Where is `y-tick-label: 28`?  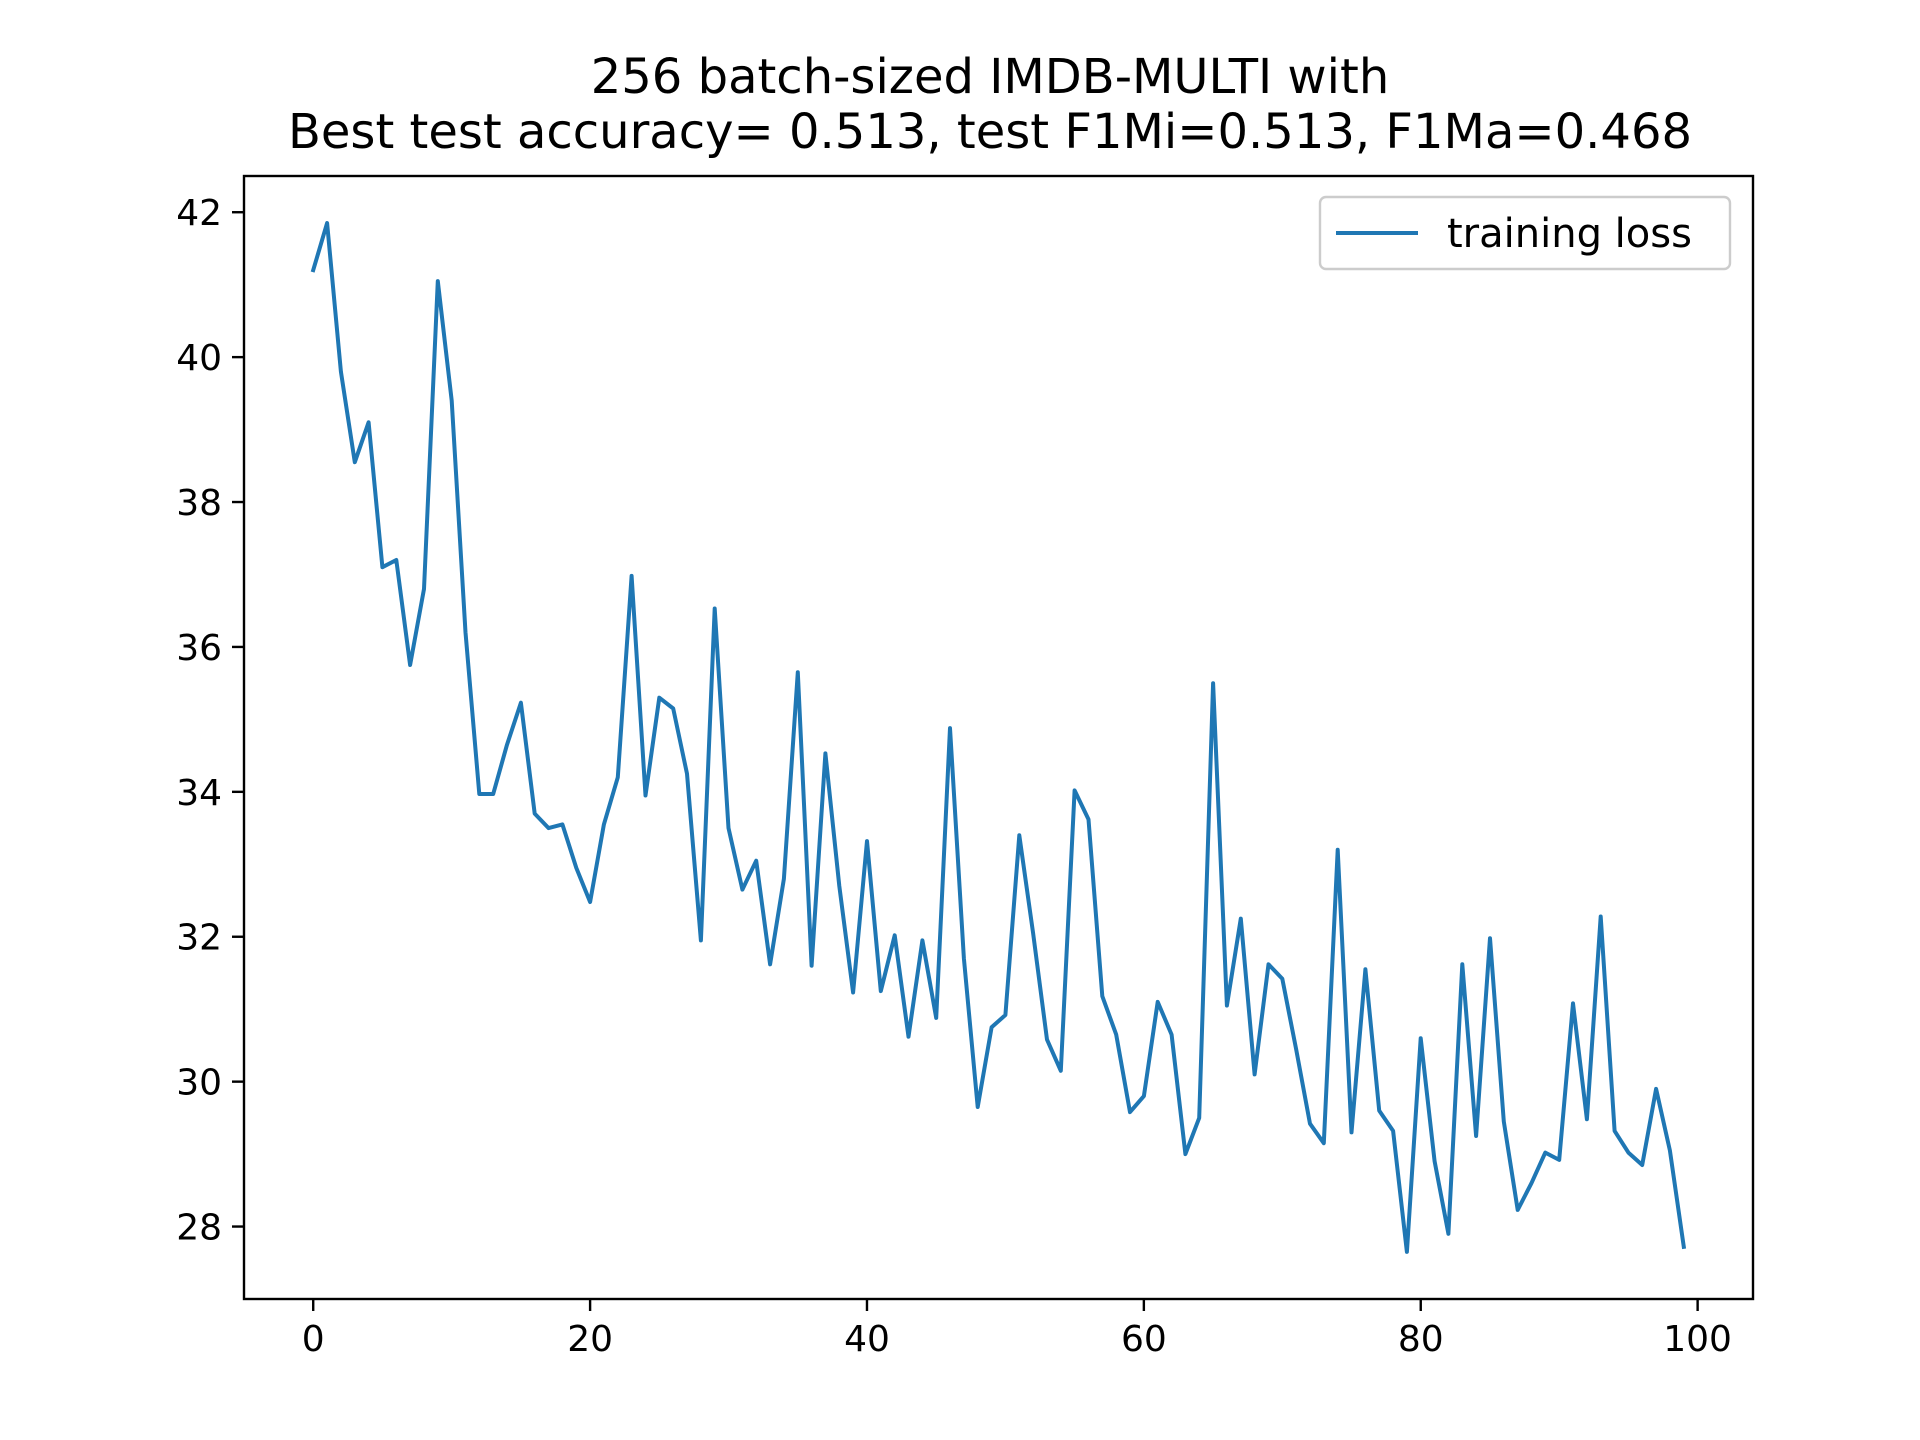 y-tick-label: 28 is located at coordinates (199, 1228).